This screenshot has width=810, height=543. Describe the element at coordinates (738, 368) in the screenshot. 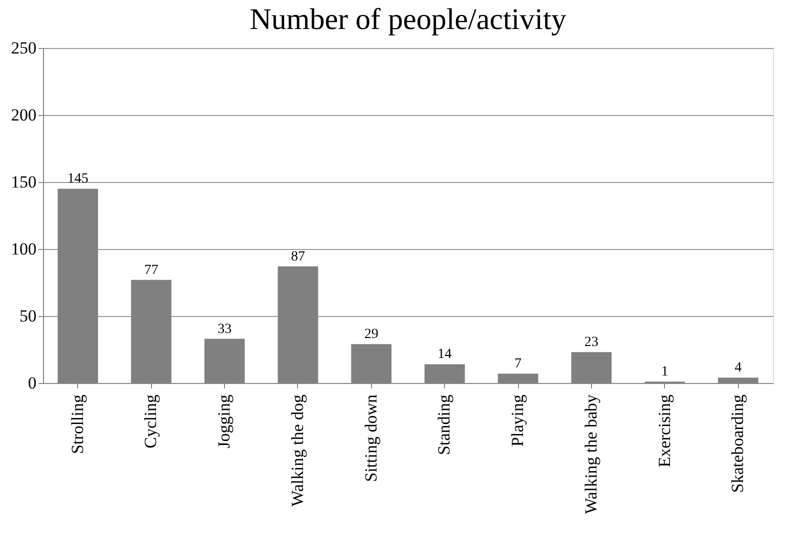

I see `data-label: 4` at that location.